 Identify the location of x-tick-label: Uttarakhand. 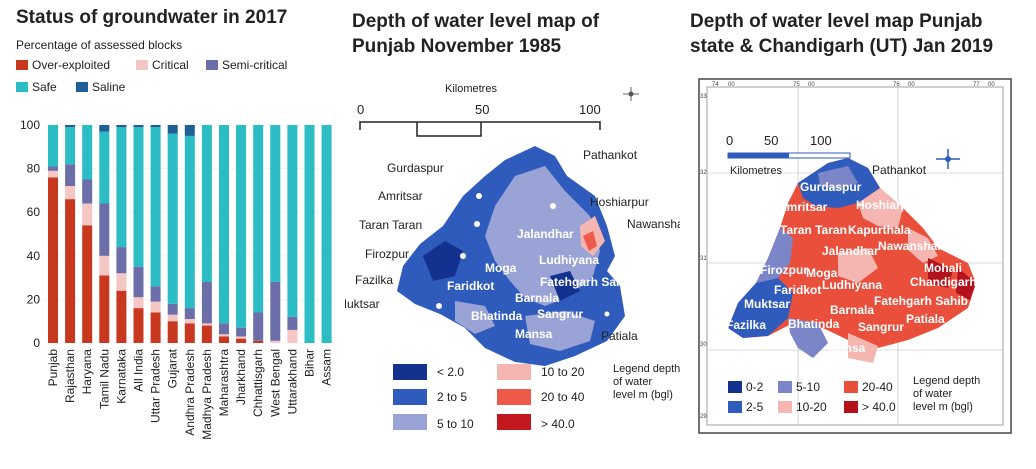
(292, 381).